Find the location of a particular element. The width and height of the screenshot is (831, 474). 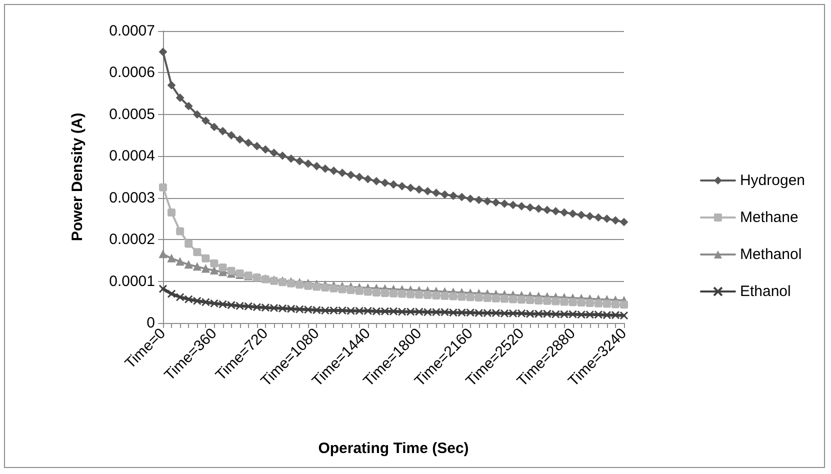

y-tick-label: 0.0003 is located at coordinates (132, 197).